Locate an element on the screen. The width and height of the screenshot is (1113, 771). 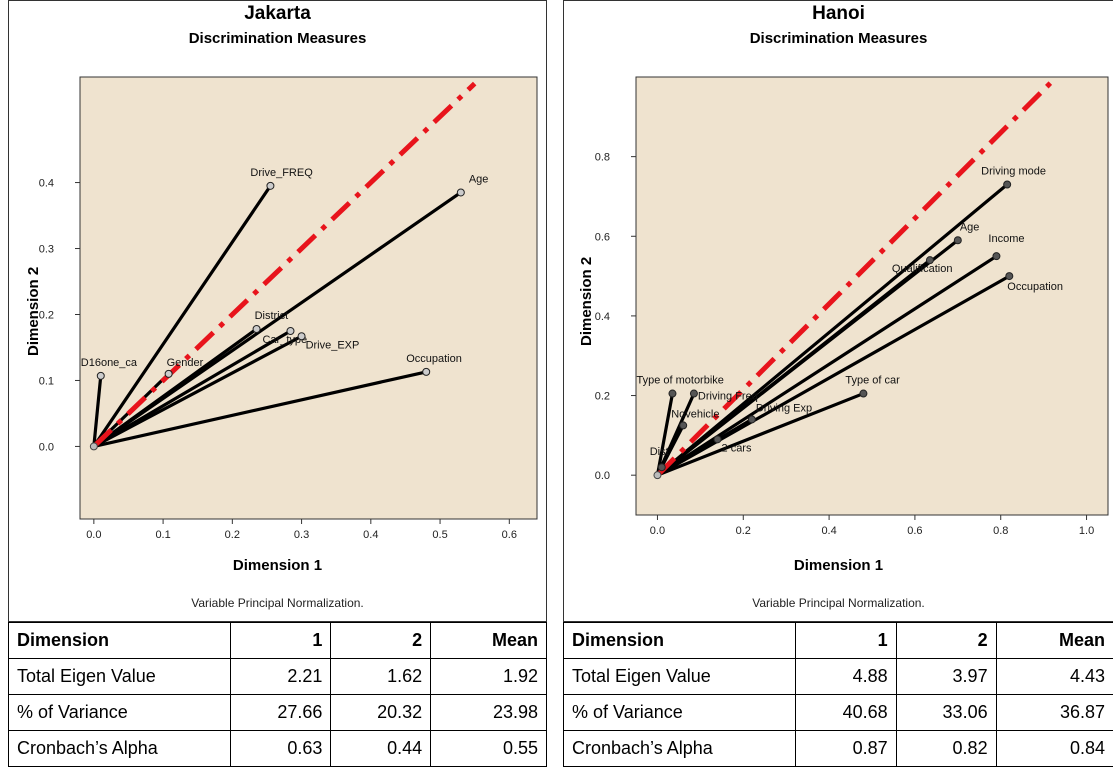
table-row: Cronbach’s Alpha 0.63 0.44 0.55 is located at coordinates (277, 748).